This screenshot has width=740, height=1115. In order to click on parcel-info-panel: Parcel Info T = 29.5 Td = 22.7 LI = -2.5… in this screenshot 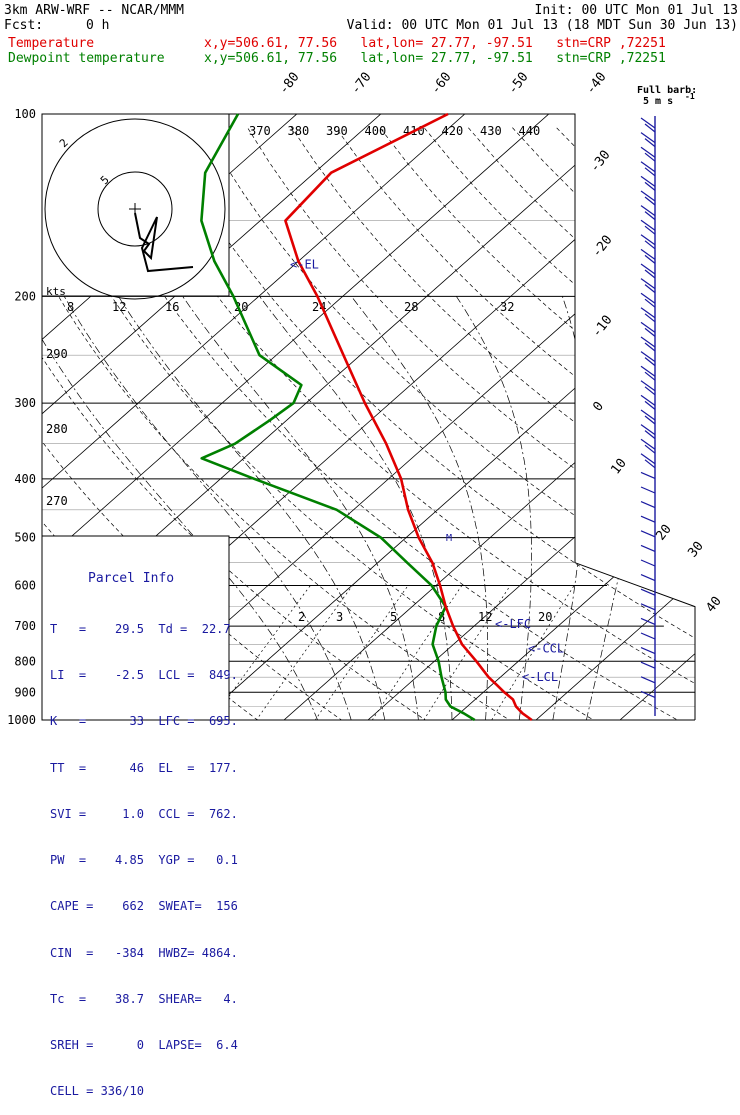, I will do `click(144, 827)`.